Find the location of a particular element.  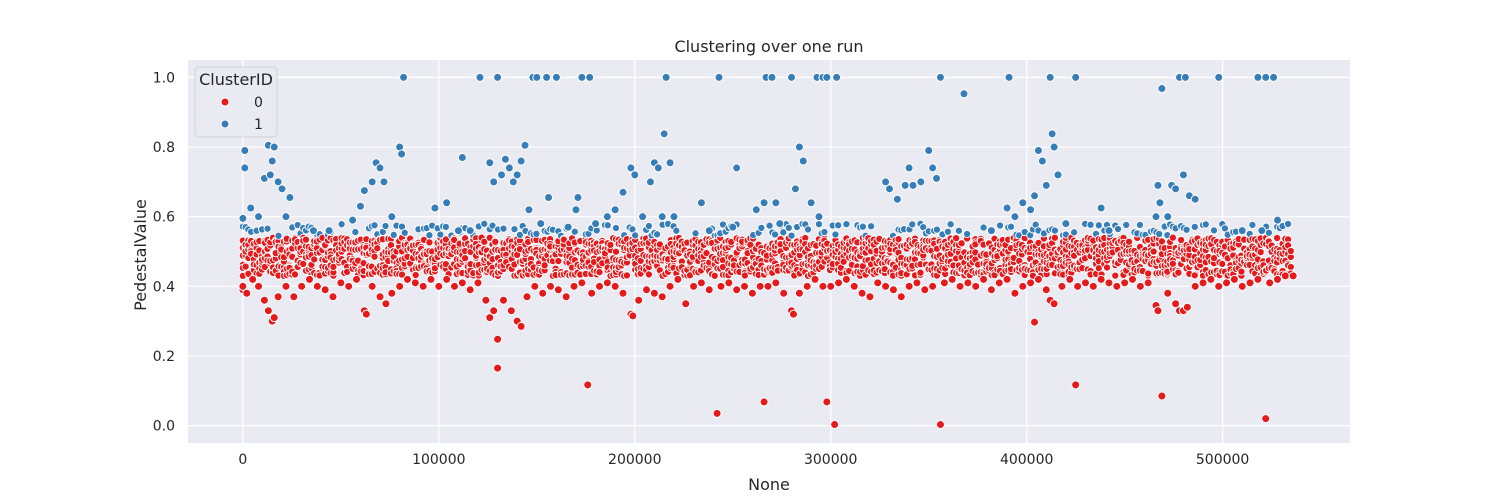

x-tick-label: 0 is located at coordinates (242, 460).